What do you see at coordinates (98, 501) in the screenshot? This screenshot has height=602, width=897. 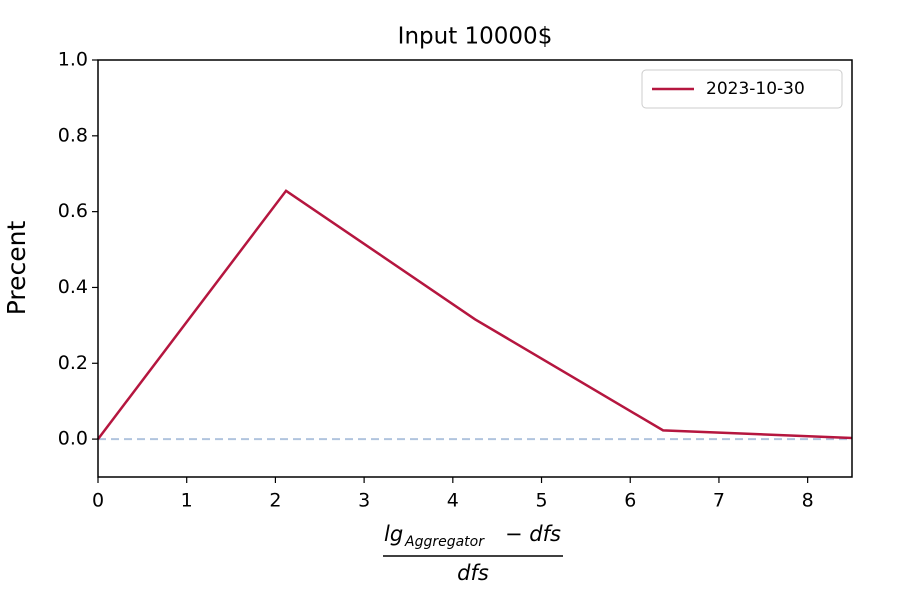 I see `x-tick-label: 0` at bounding box center [98, 501].